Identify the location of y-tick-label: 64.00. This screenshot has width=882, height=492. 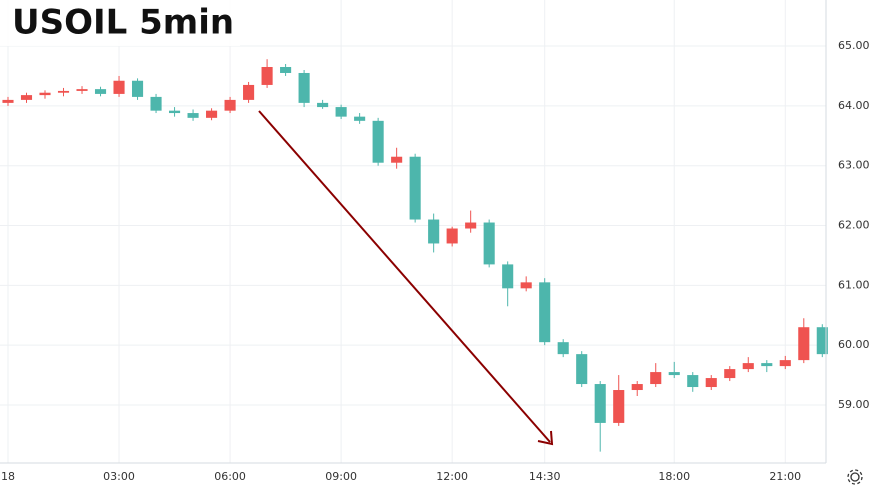
(854, 105).